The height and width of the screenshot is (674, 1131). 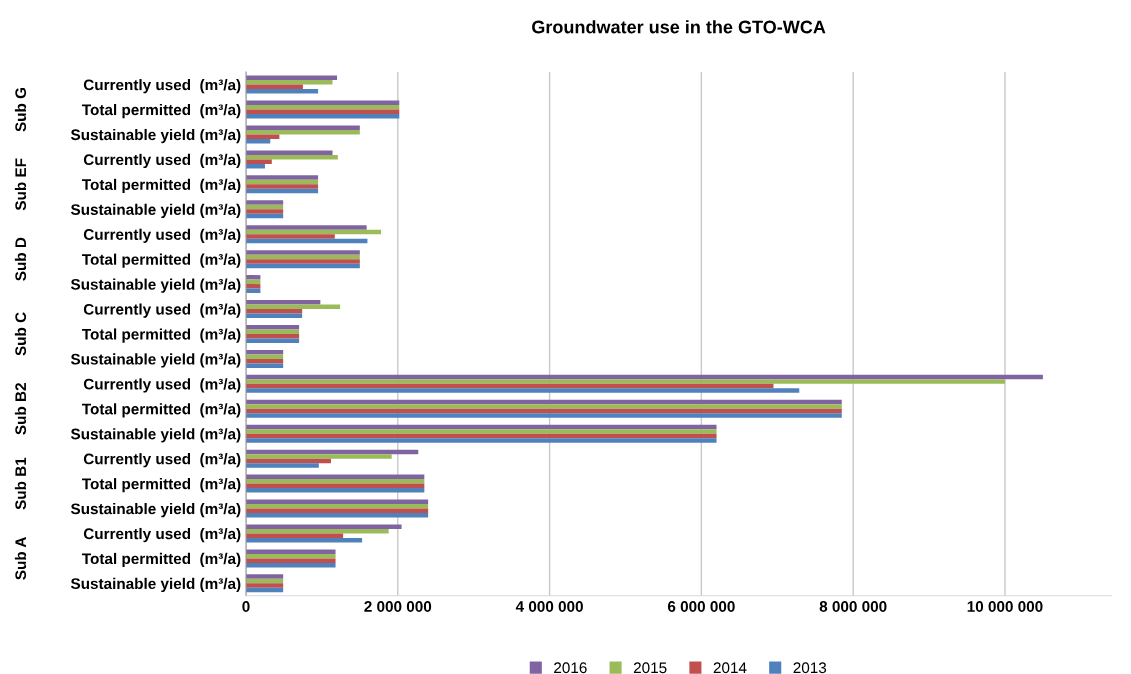 I want to click on chart-title: Groundwater use in the GTO-WCA, so click(x=679, y=27).